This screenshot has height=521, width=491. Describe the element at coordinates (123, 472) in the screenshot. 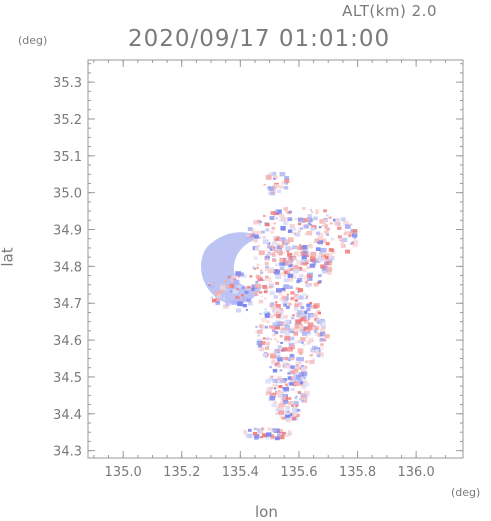

I see `x-tick-label: 135.0` at that location.